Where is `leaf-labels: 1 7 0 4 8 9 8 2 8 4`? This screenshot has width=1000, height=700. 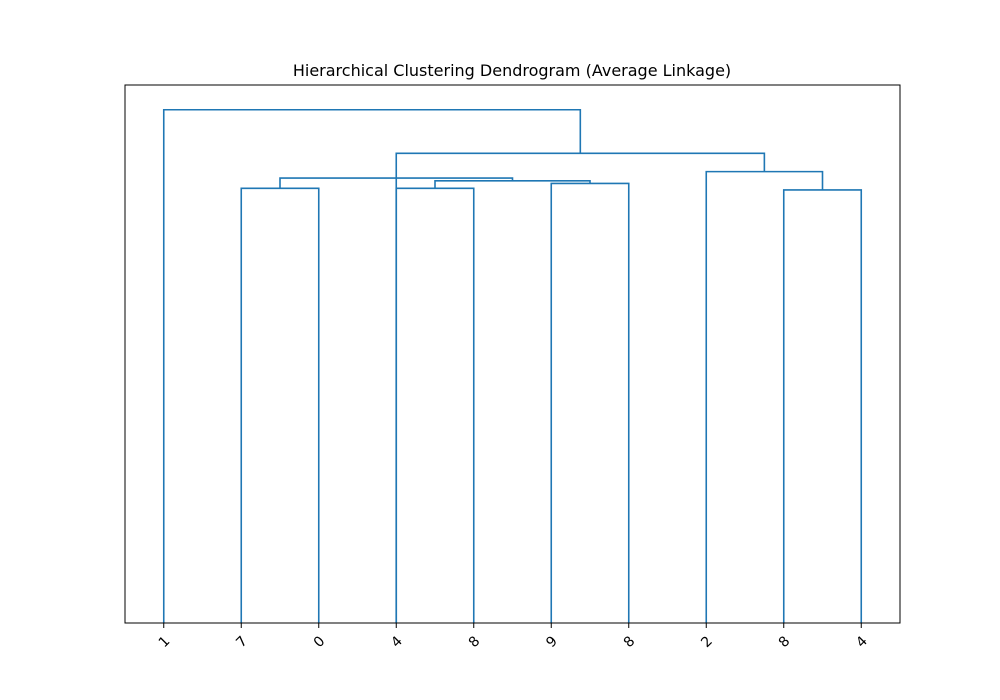 leaf-labels: 1 7 0 4 8 9 8 2 8 4 is located at coordinates (513, 642).